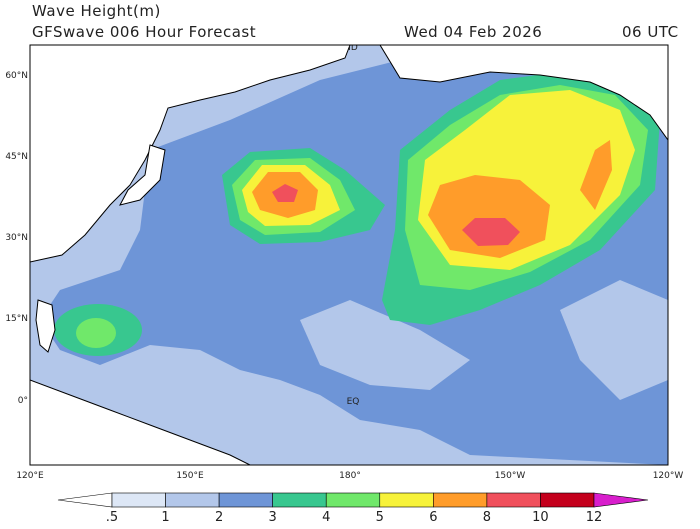 The height and width of the screenshot is (529, 700). What do you see at coordinates (190, 476) in the screenshot?
I see `lon-label: 150°E` at bounding box center [190, 476].